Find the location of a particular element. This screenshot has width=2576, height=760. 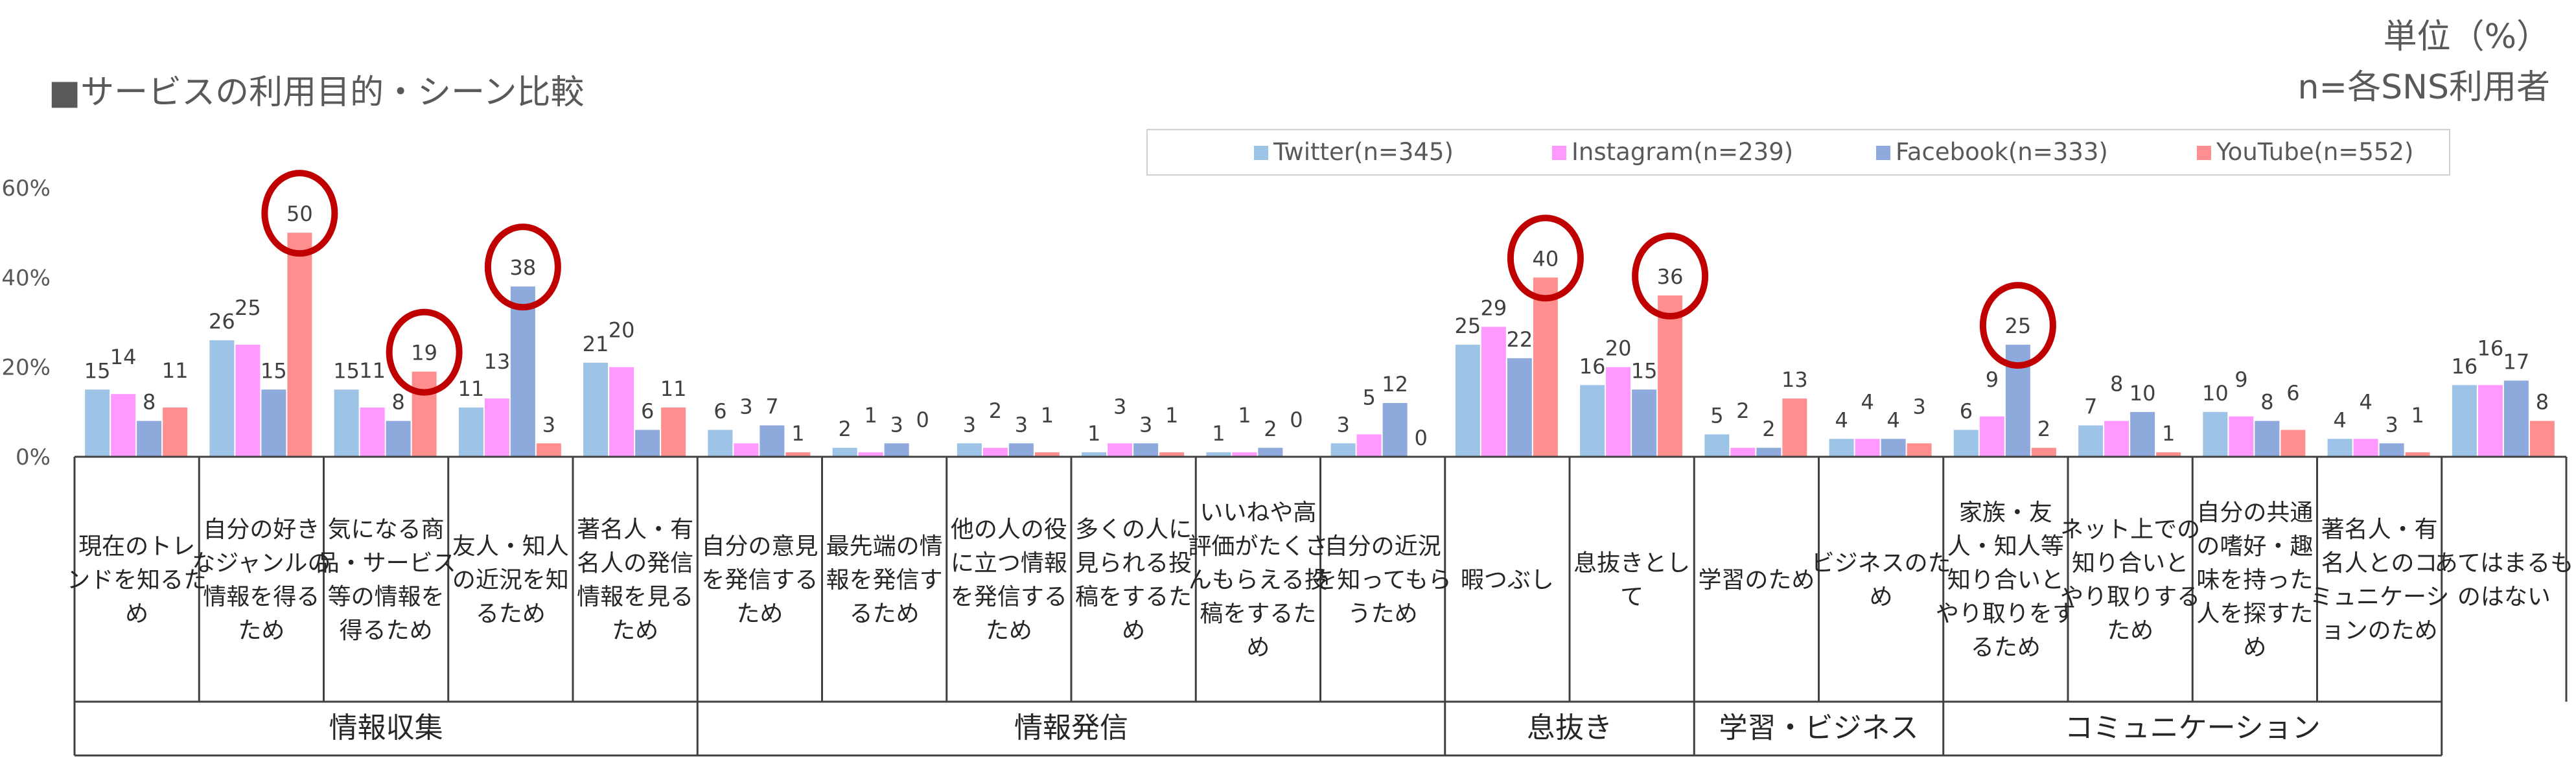

y-tick-label: 0% is located at coordinates (34, 457).